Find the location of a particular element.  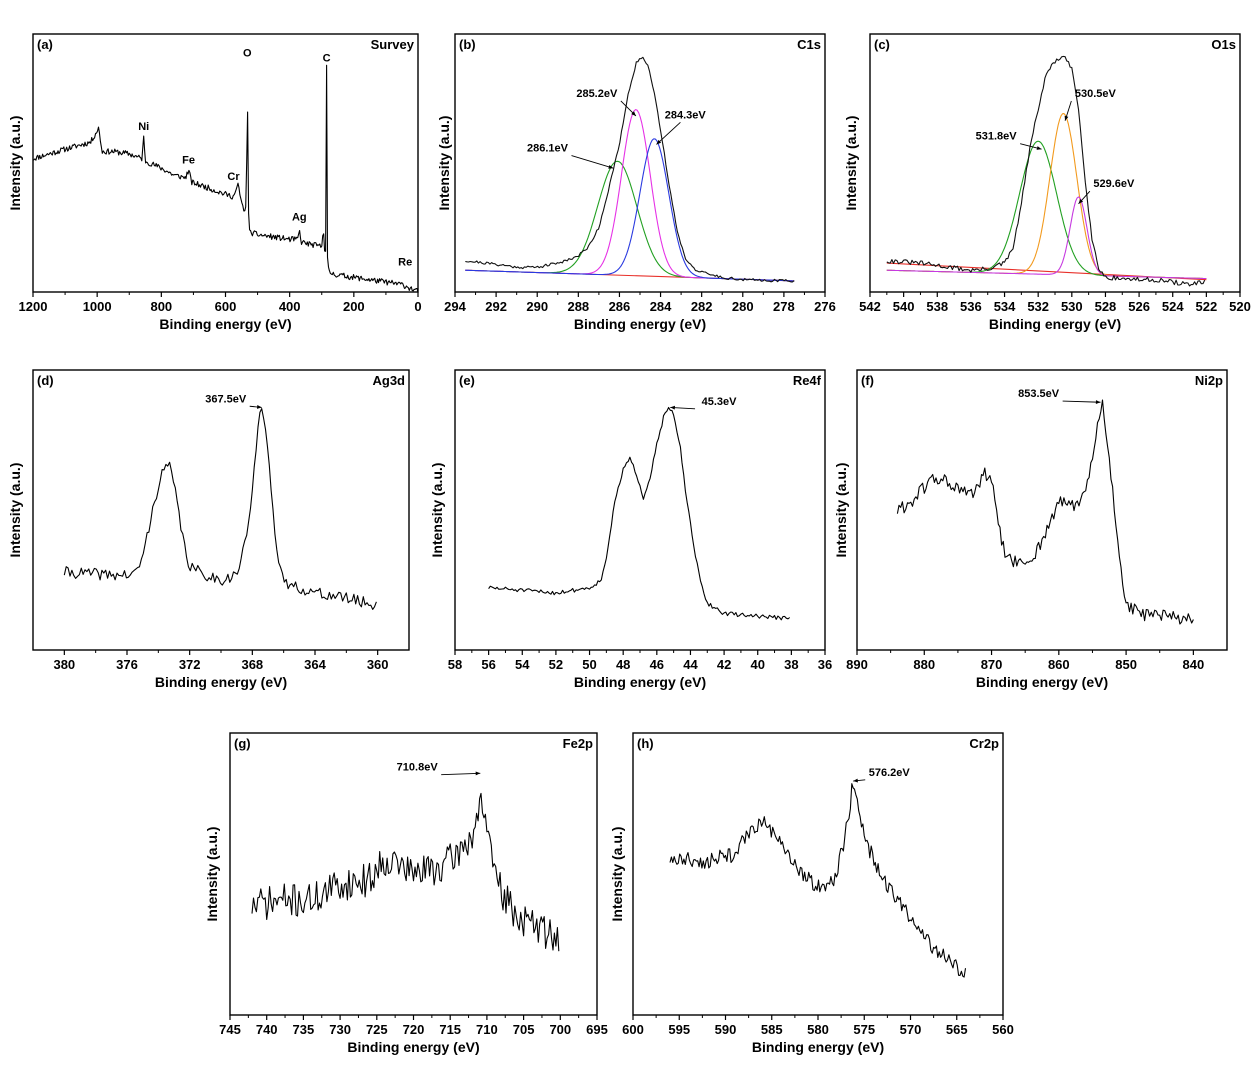

panel-title: Re4f is located at coordinates (807, 380).